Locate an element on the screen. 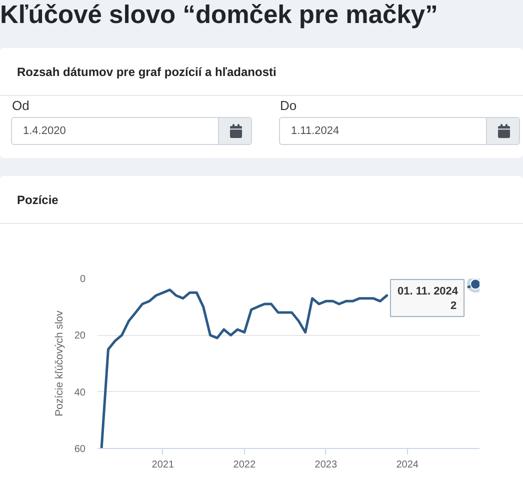 The height and width of the screenshot is (497, 523). x-tick-label: 2024 is located at coordinates (407, 465).